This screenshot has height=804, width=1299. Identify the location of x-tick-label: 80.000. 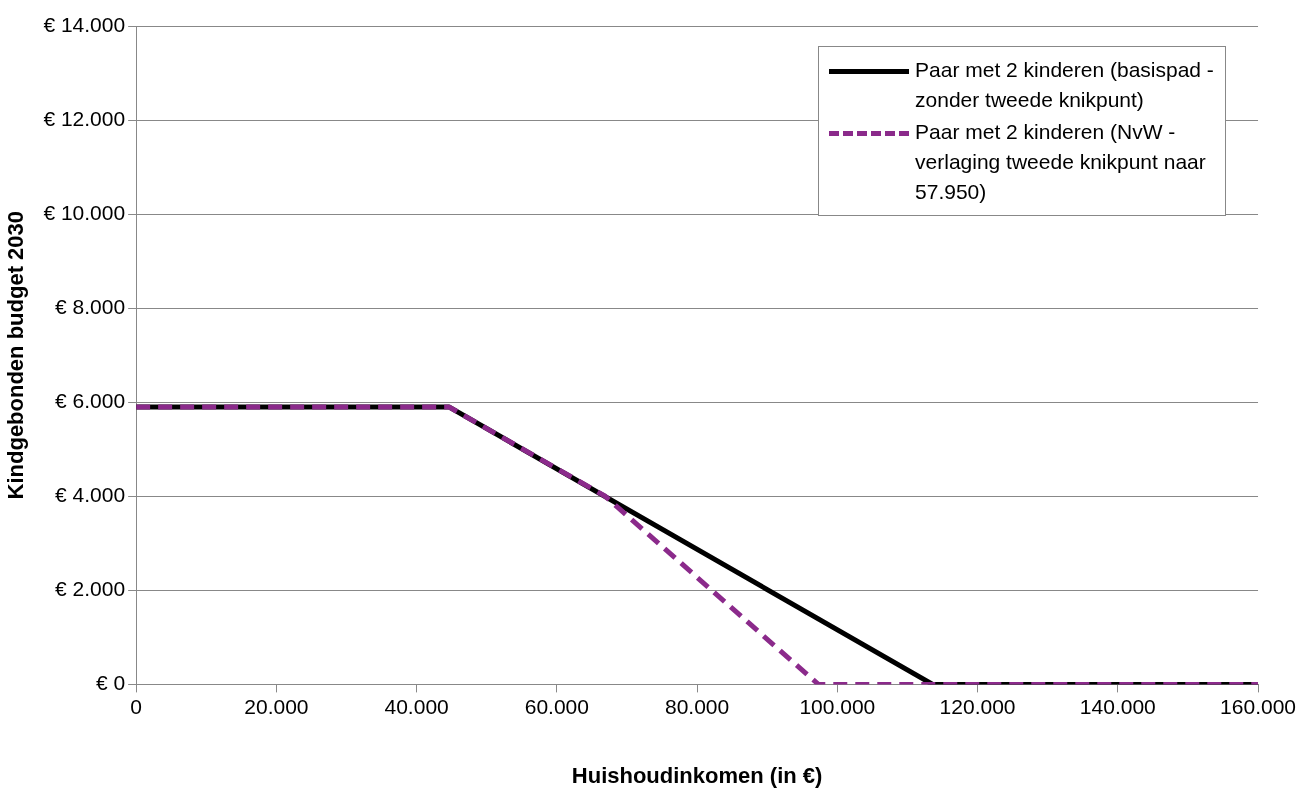
(697, 706).